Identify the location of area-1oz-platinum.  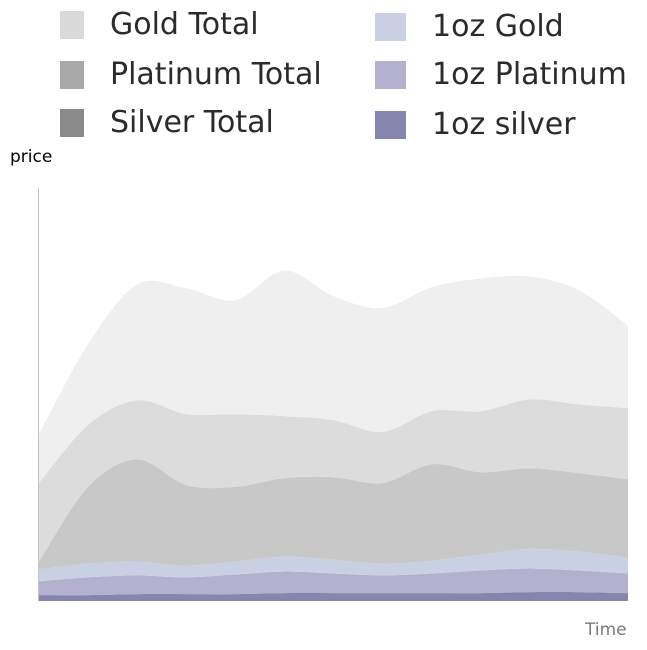
(333, 582).